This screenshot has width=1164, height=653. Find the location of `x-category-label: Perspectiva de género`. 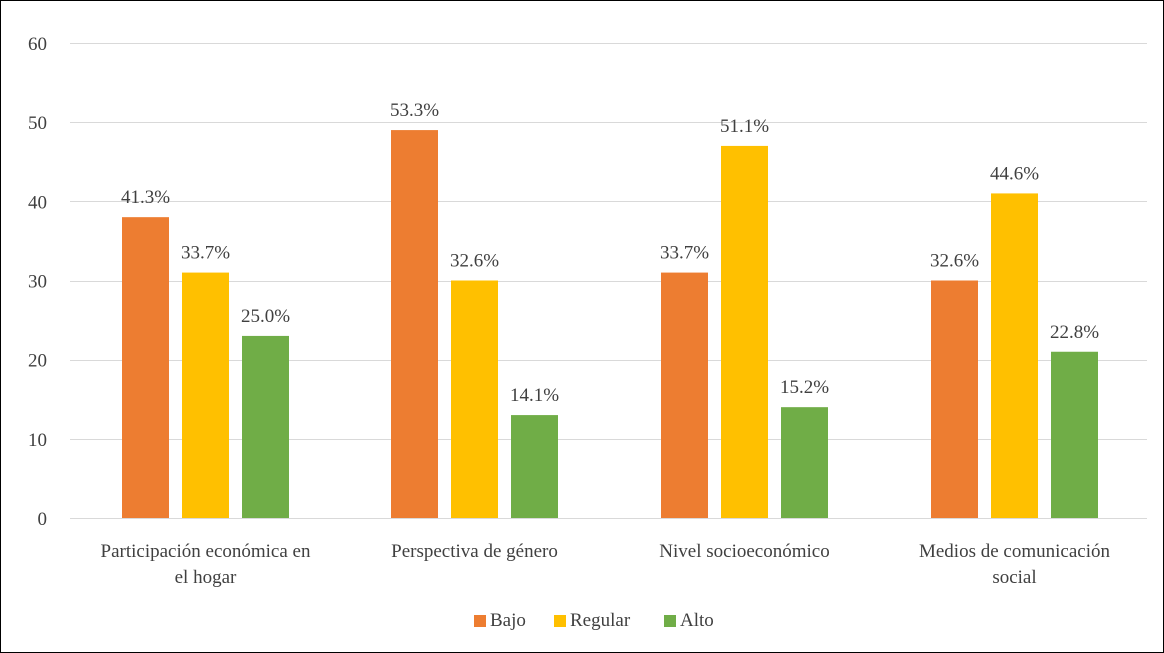

x-category-label: Perspectiva de género is located at coordinates (474, 551).